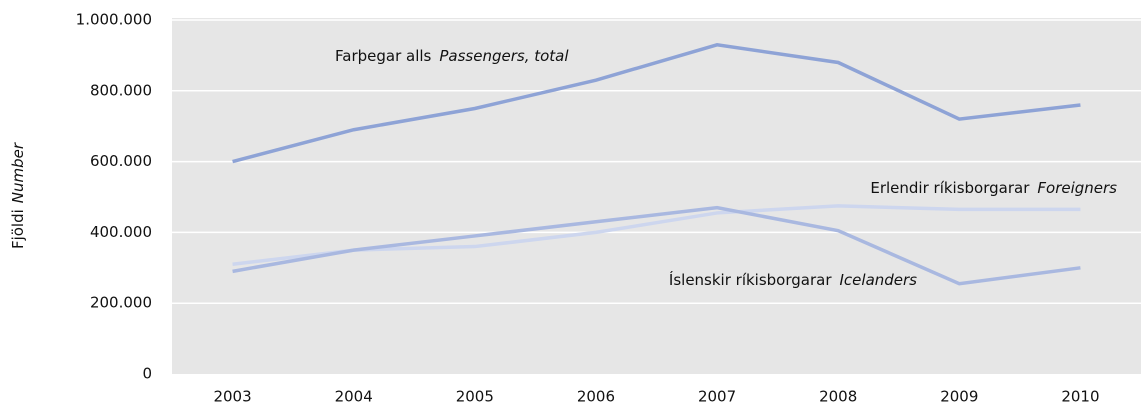  What do you see at coordinates (838, 397) in the screenshot?
I see `x-tick-label: 2008` at bounding box center [838, 397].